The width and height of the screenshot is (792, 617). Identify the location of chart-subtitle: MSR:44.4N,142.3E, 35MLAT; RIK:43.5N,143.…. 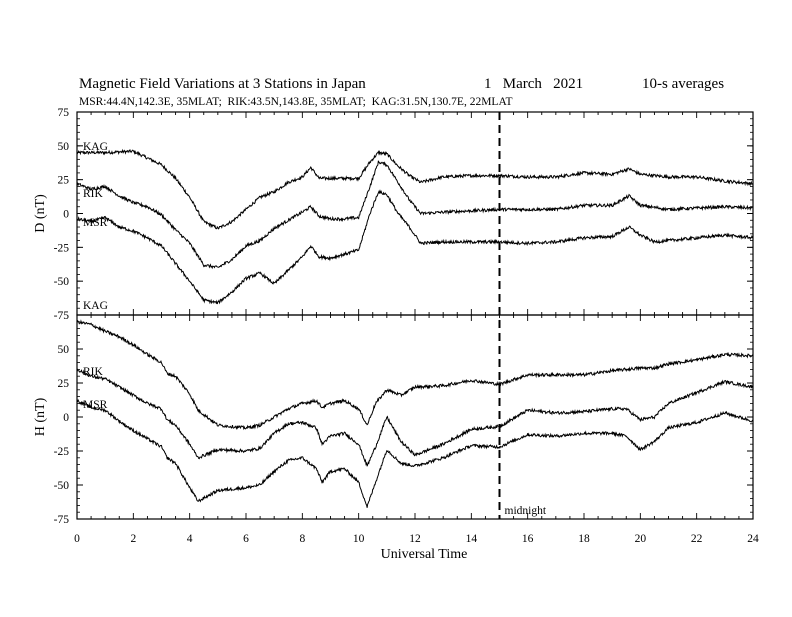
(296, 102).